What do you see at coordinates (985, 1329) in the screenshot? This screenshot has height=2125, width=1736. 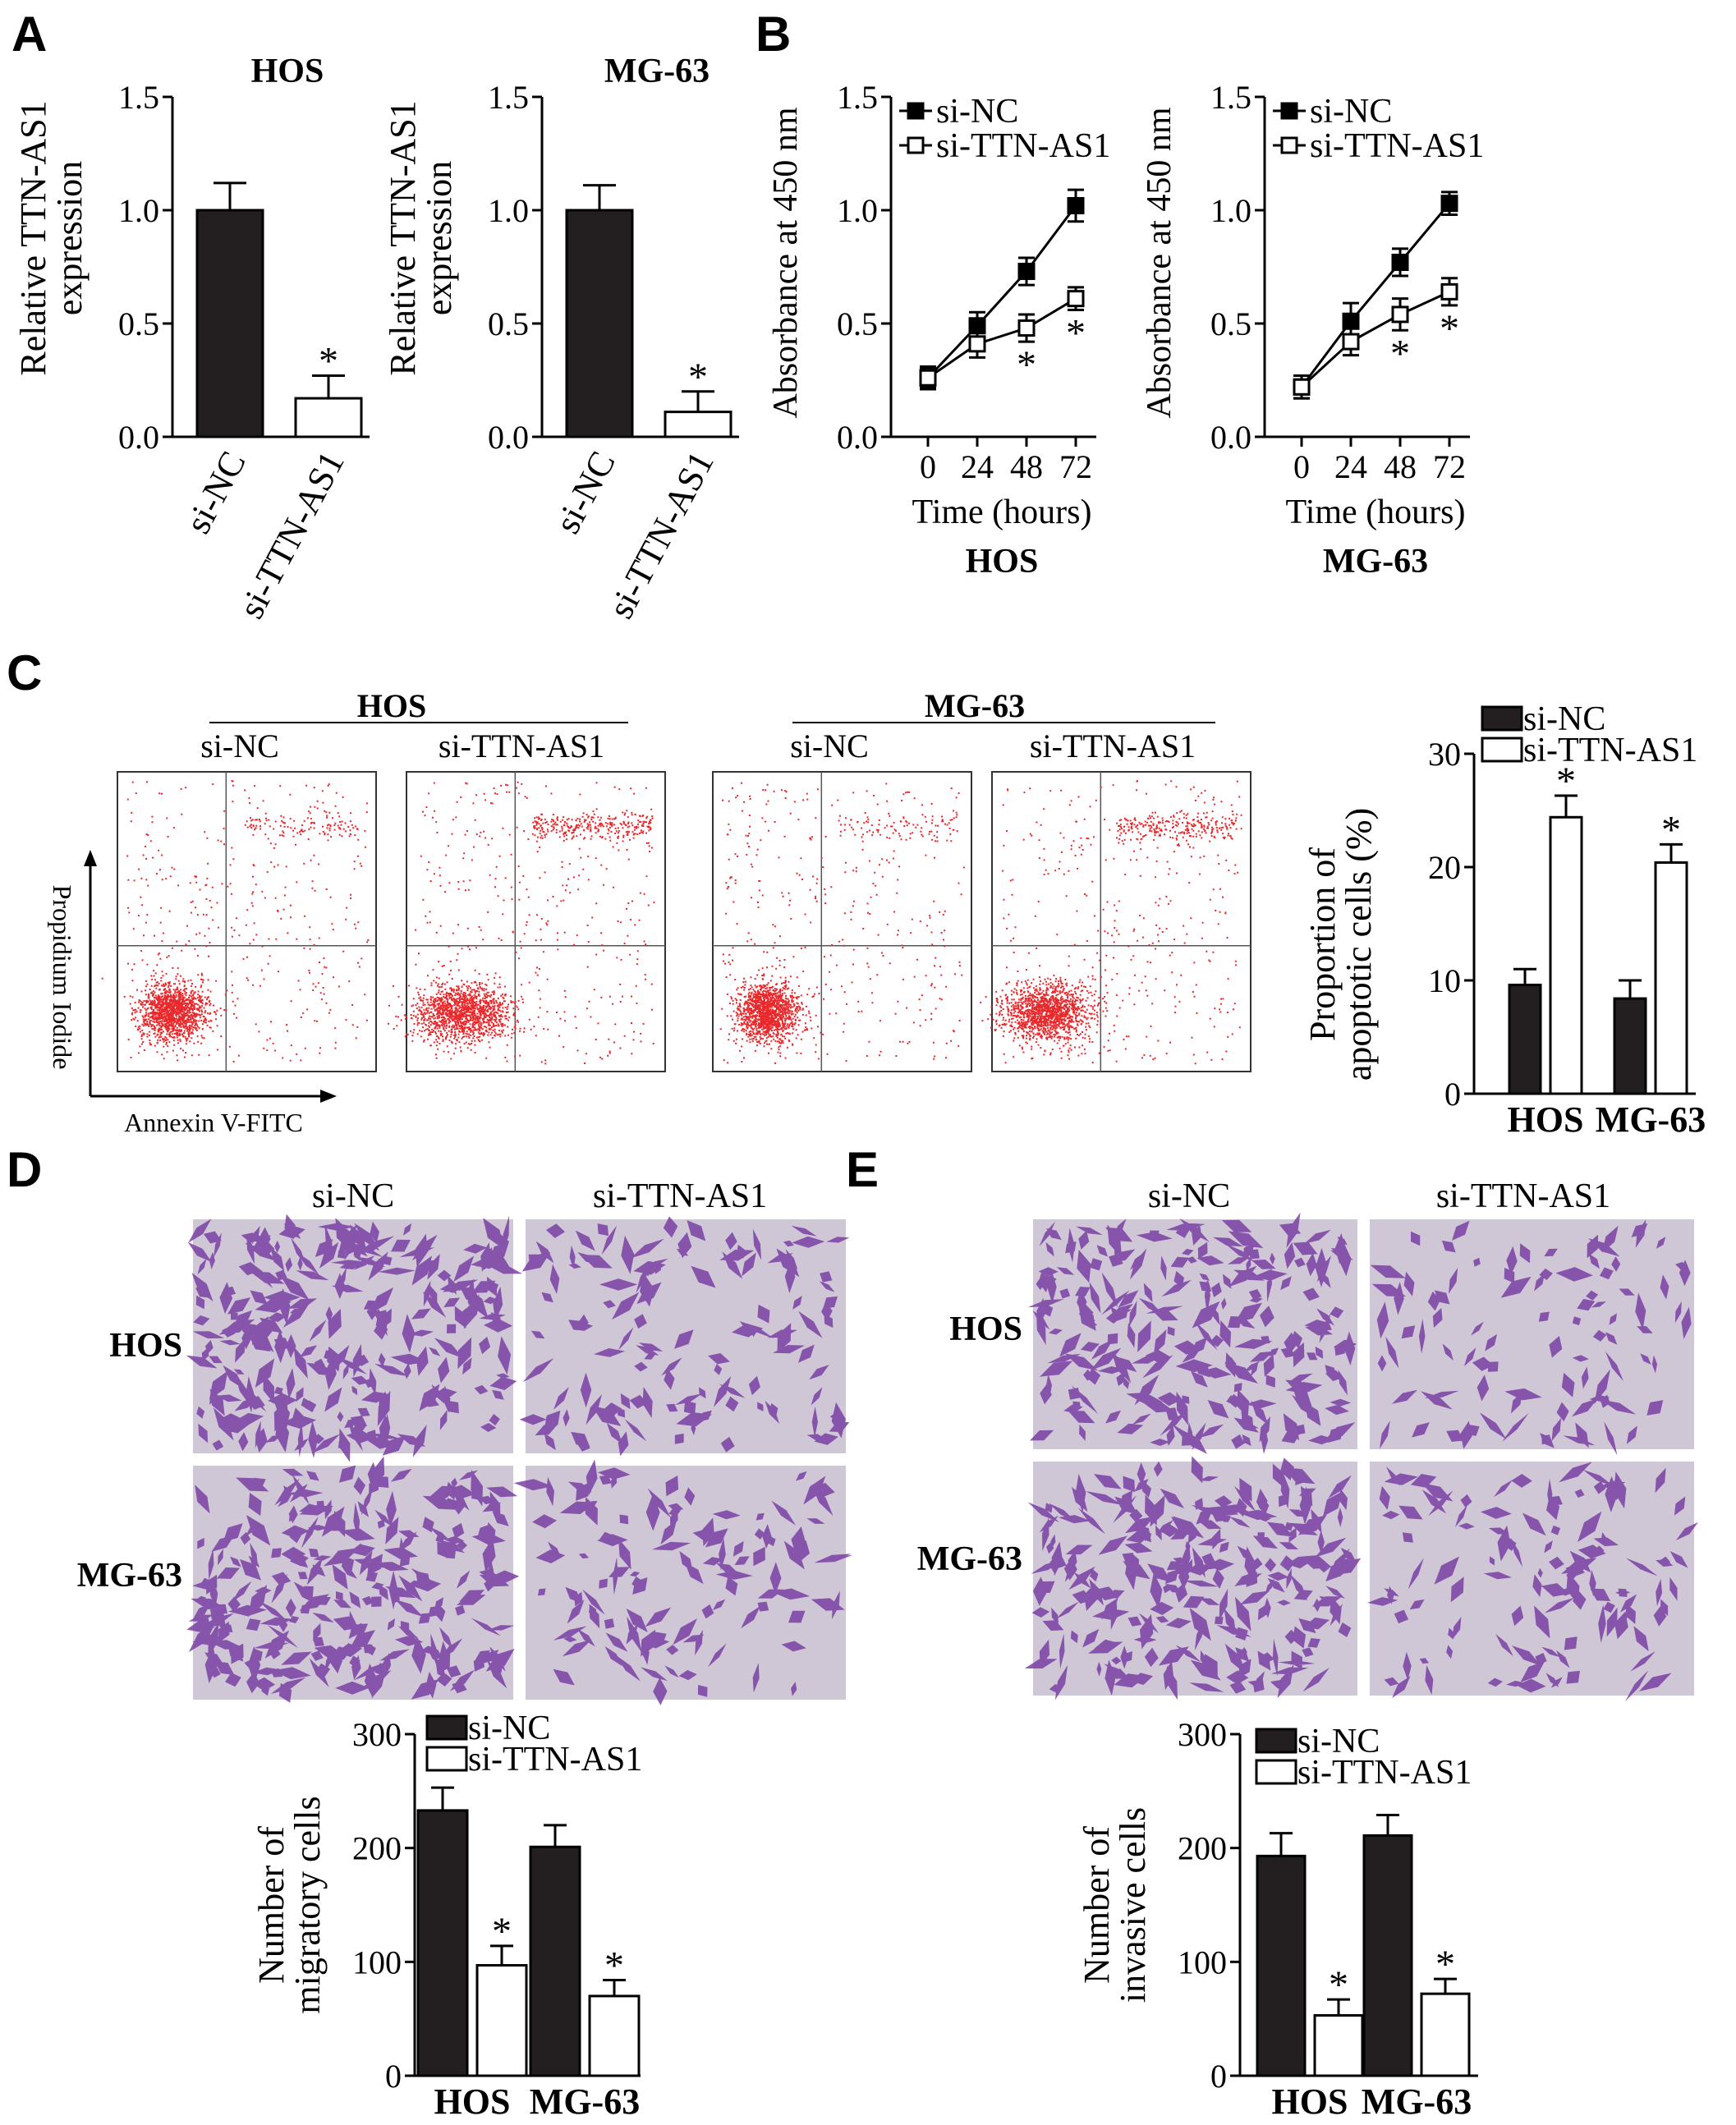 I see `micro-e-row-hos: HOS` at bounding box center [985, 1329].